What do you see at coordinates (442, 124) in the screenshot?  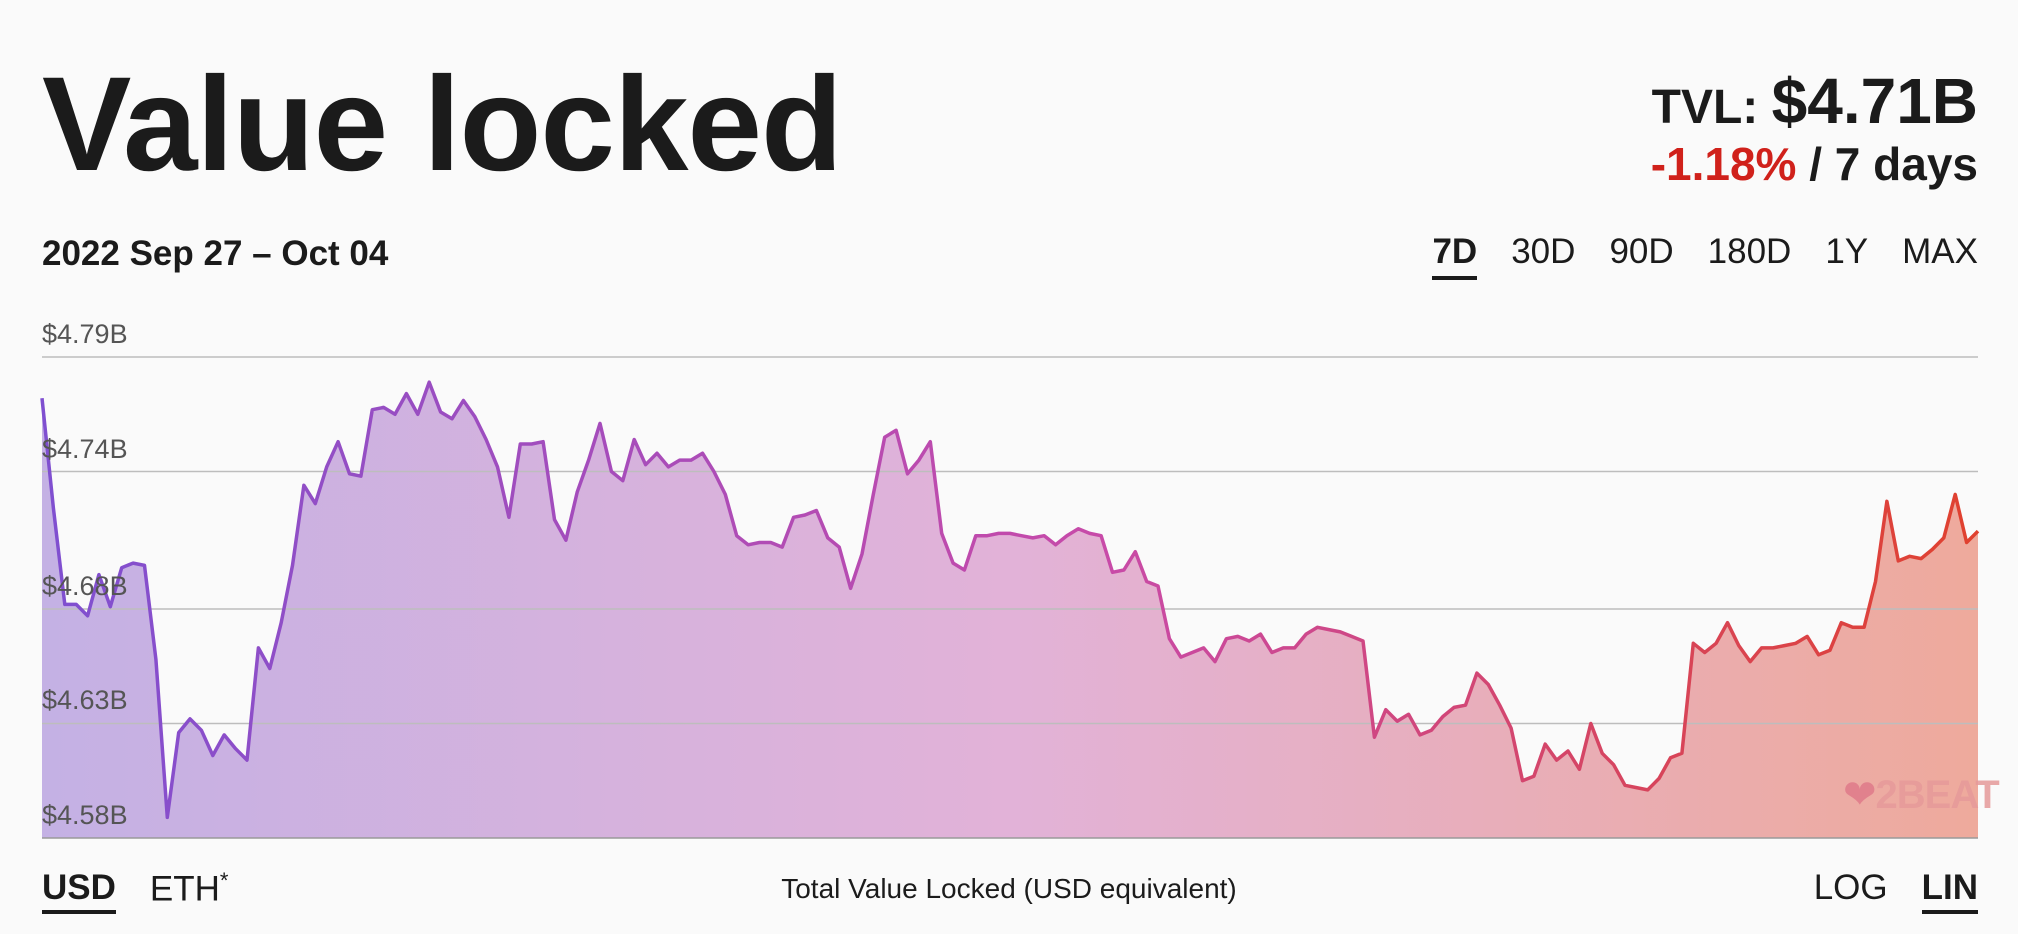 I see `page-title: Value locked` at bounding box center [442, 124].